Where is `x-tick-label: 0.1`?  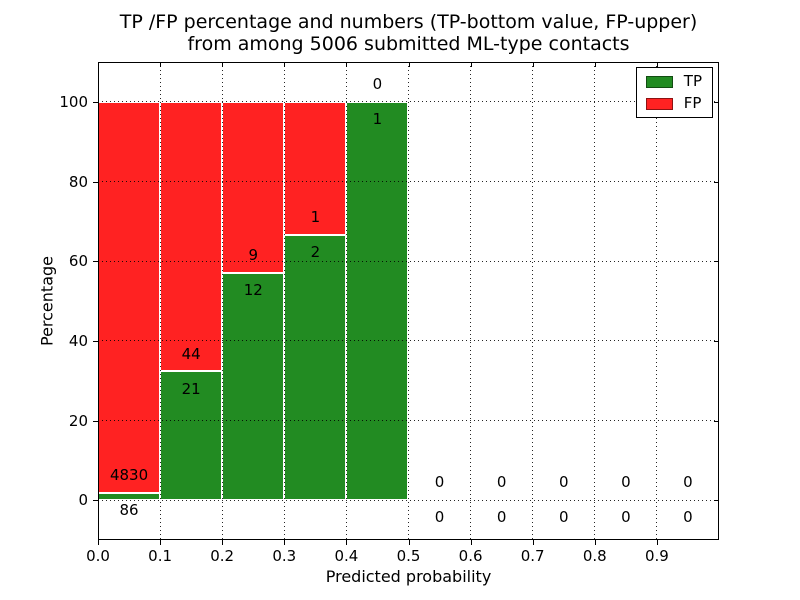
x-tick-label: 0.1 is located at coordinates (160, 556).